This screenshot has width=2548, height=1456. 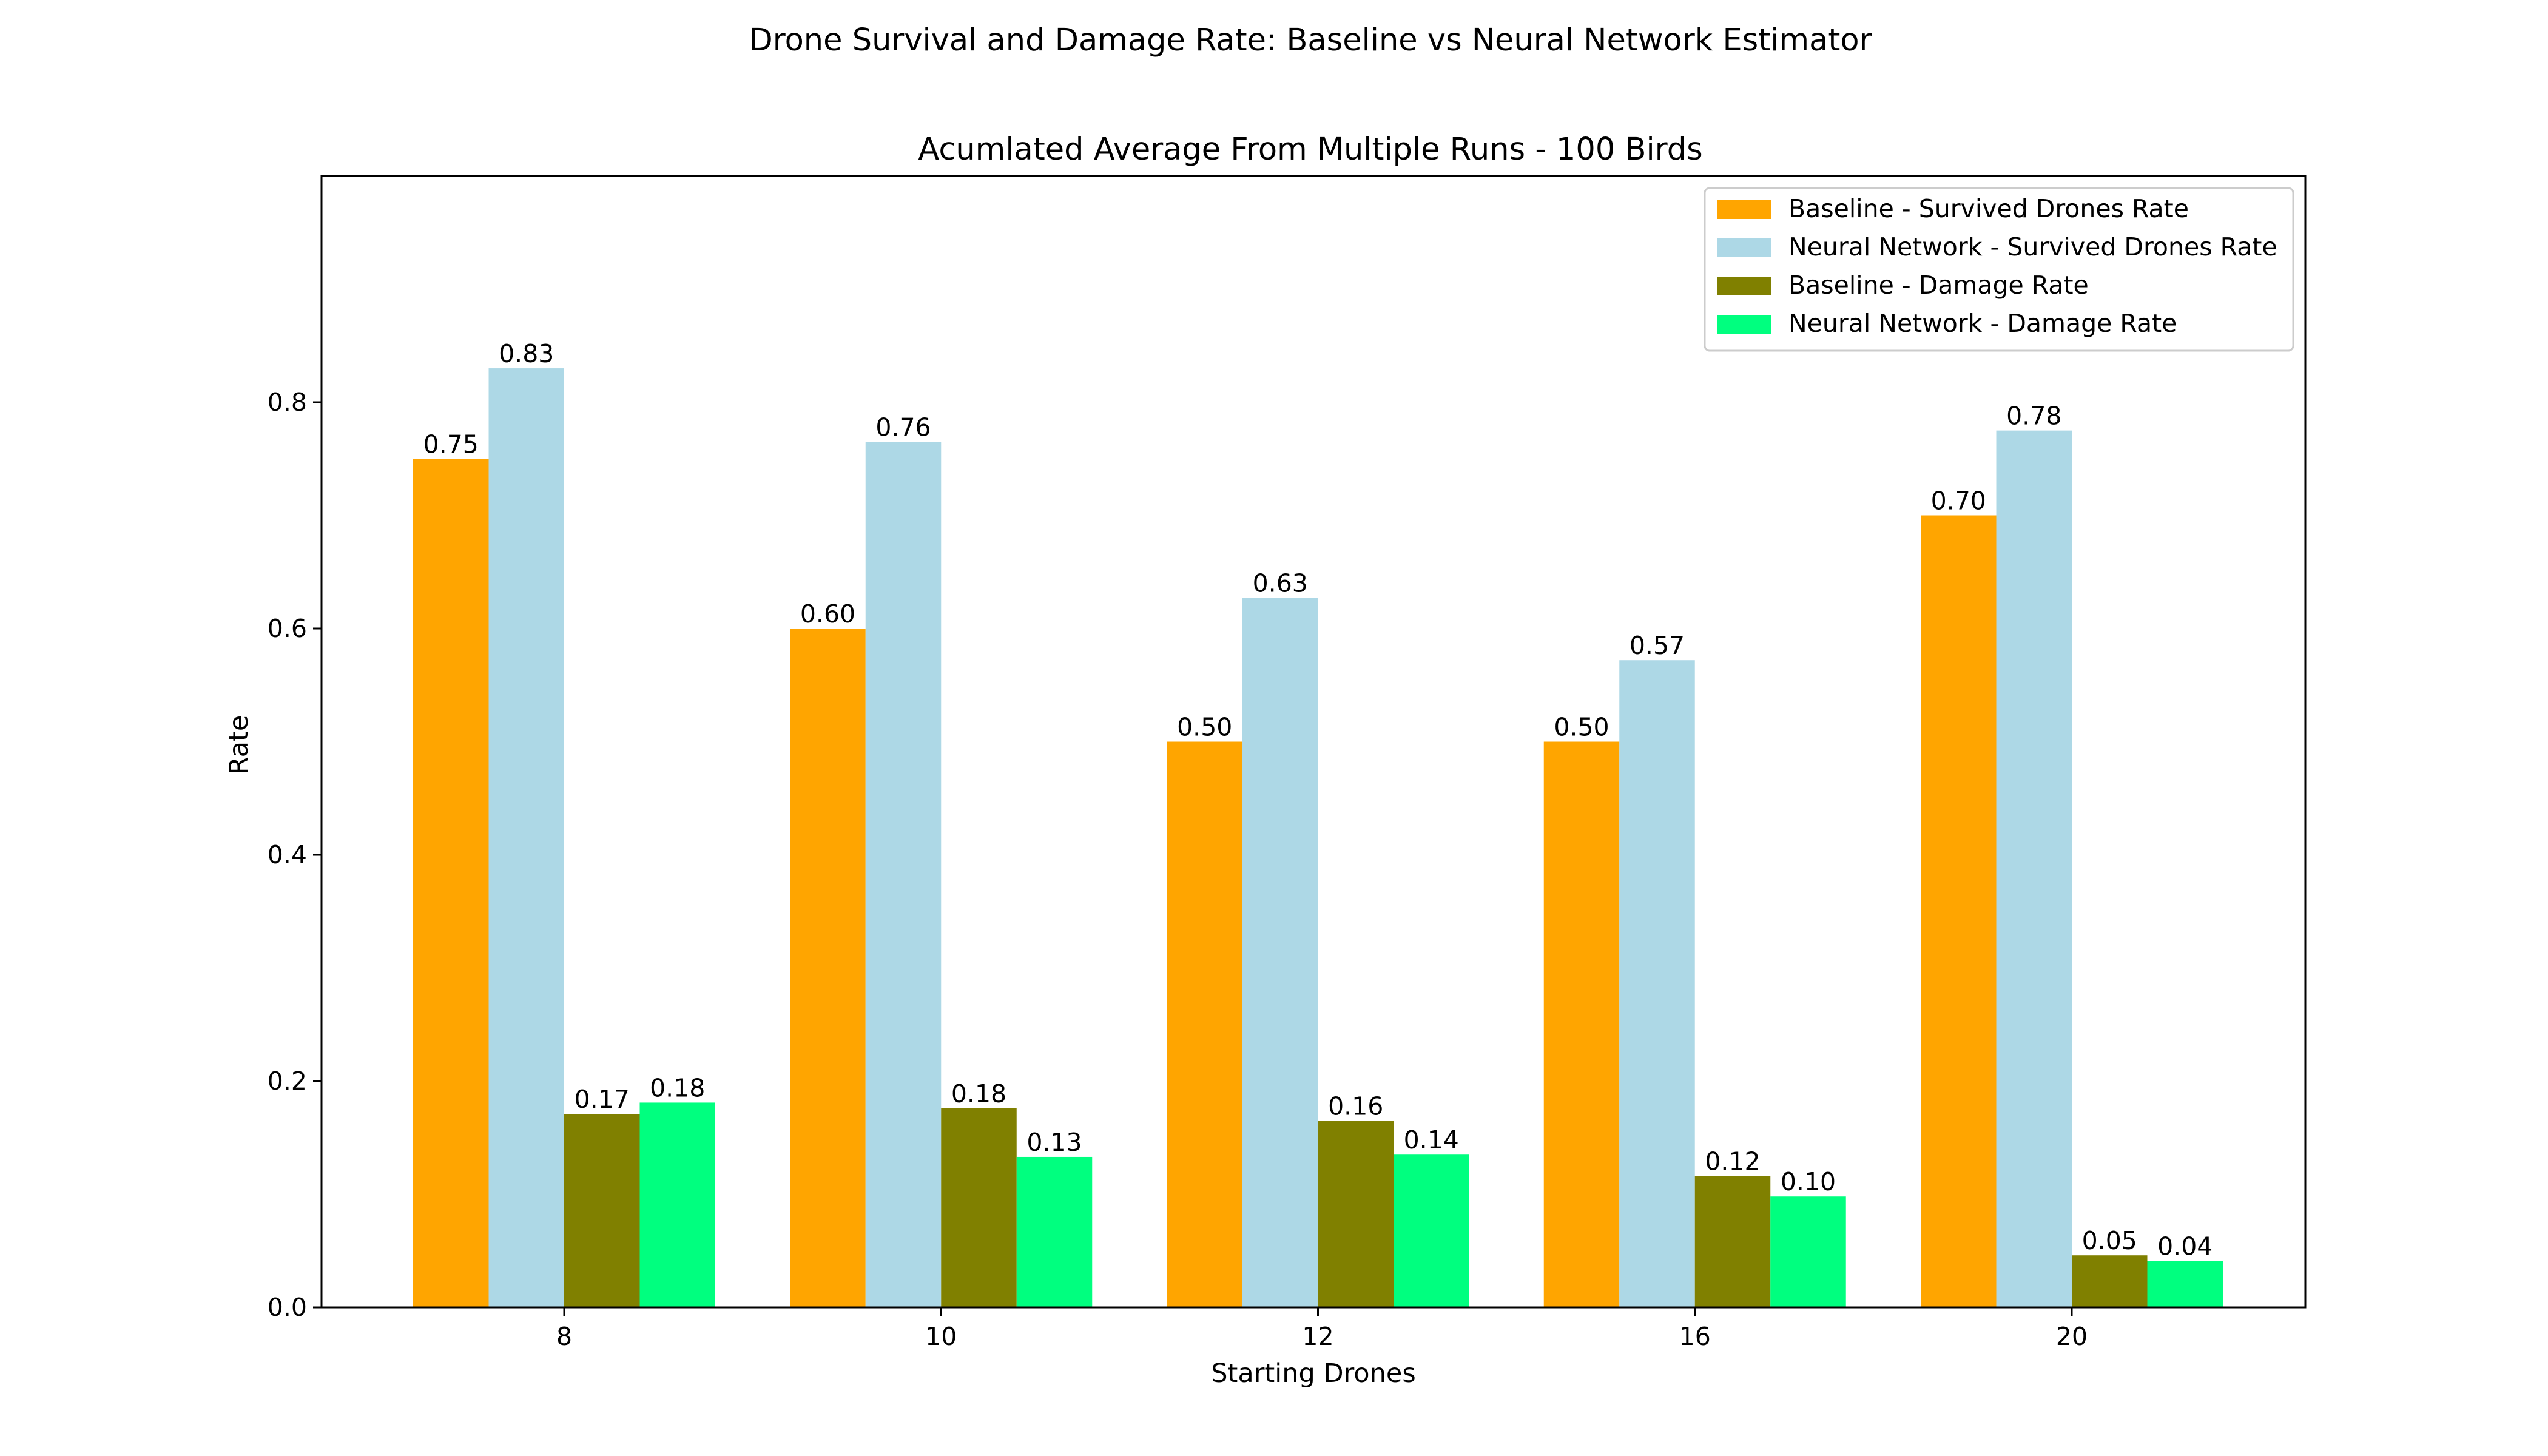 I want to click on x-axis-ticks: 8 10 12 16 20, so click(x=1322, y=1329).